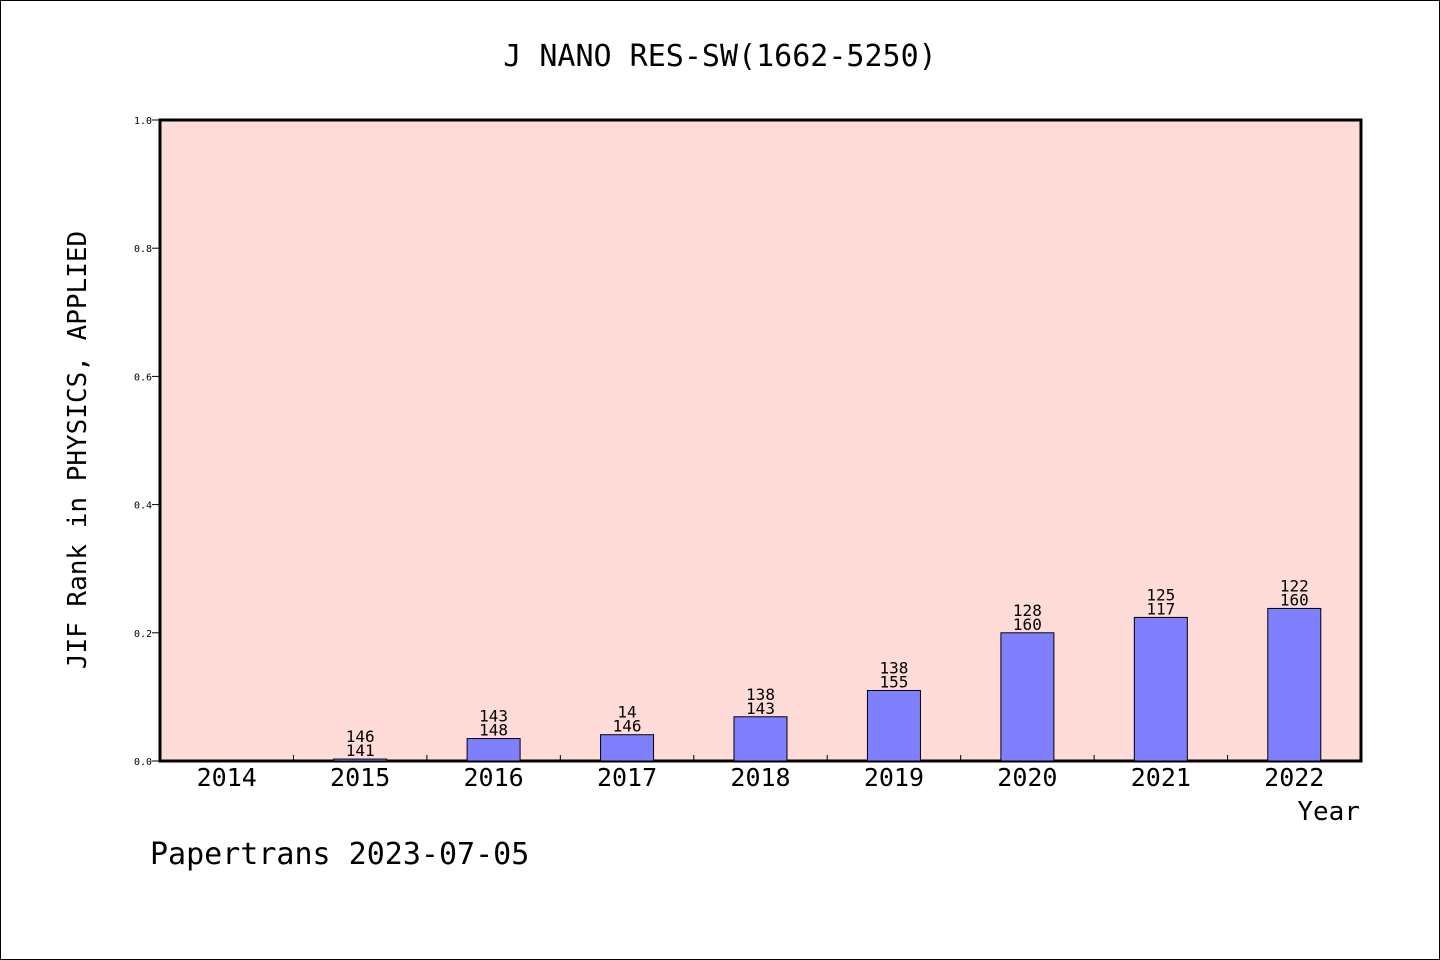 Image resolution: width=1440 pixels, height=960 pixels. Describe the element at coordinates (360, 777) in the screenshot. I see `x-tick-label: 2015` at that location.